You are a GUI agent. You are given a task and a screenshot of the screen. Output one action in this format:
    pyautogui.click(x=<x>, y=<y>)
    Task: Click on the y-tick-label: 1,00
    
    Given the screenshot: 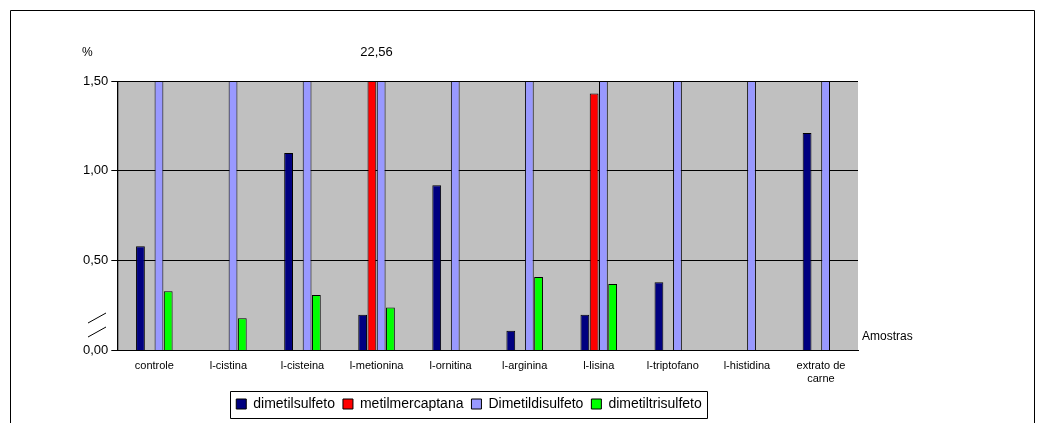 What is the action you would take?
    pyautogui.click(x=95, y=170)
    